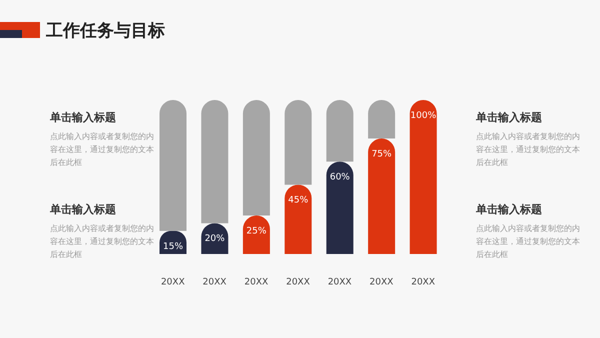 This screenshot has width=600, height=338. What do you see at coordinates (298, 201) in the screenshot?
I see `data-label: 45%` at bounding box center [298, 201].